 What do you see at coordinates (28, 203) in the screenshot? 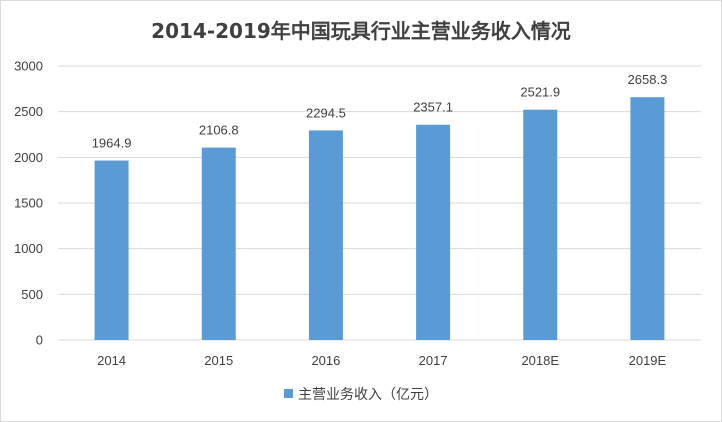
I see `y-tick-label: 1500` at bounding box center [28, 203].